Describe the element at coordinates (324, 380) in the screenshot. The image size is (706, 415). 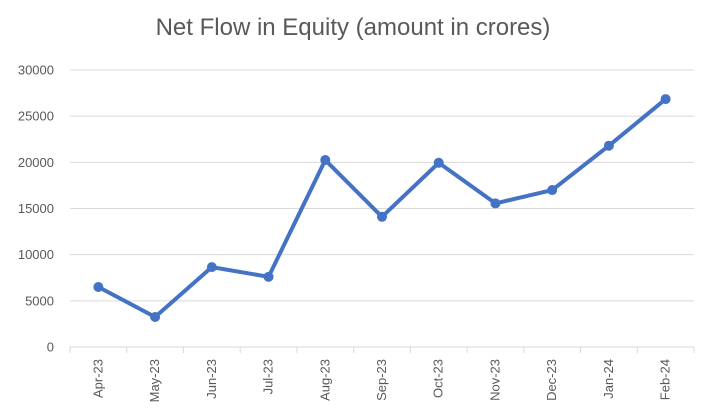
I see `x-tick-label: Aug-23` at that location.